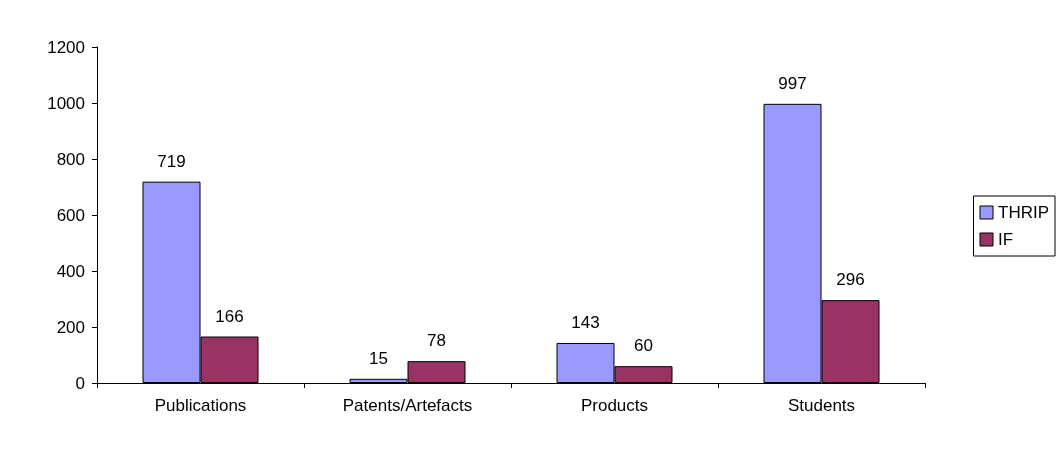 This screenshot has height=452, width=1061. I want to click on data-label: 719, so click(171, 161).